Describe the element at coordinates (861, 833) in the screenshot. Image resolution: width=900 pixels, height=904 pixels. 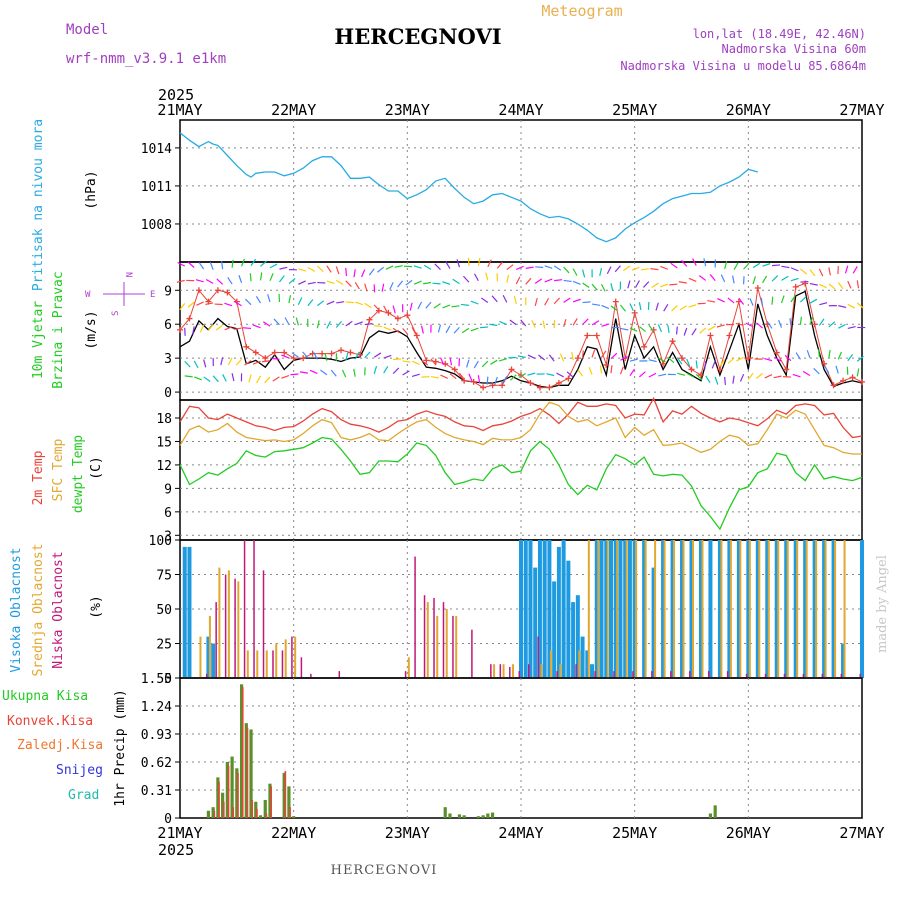
I see `day-label-bottom: 27MAY` at that location.